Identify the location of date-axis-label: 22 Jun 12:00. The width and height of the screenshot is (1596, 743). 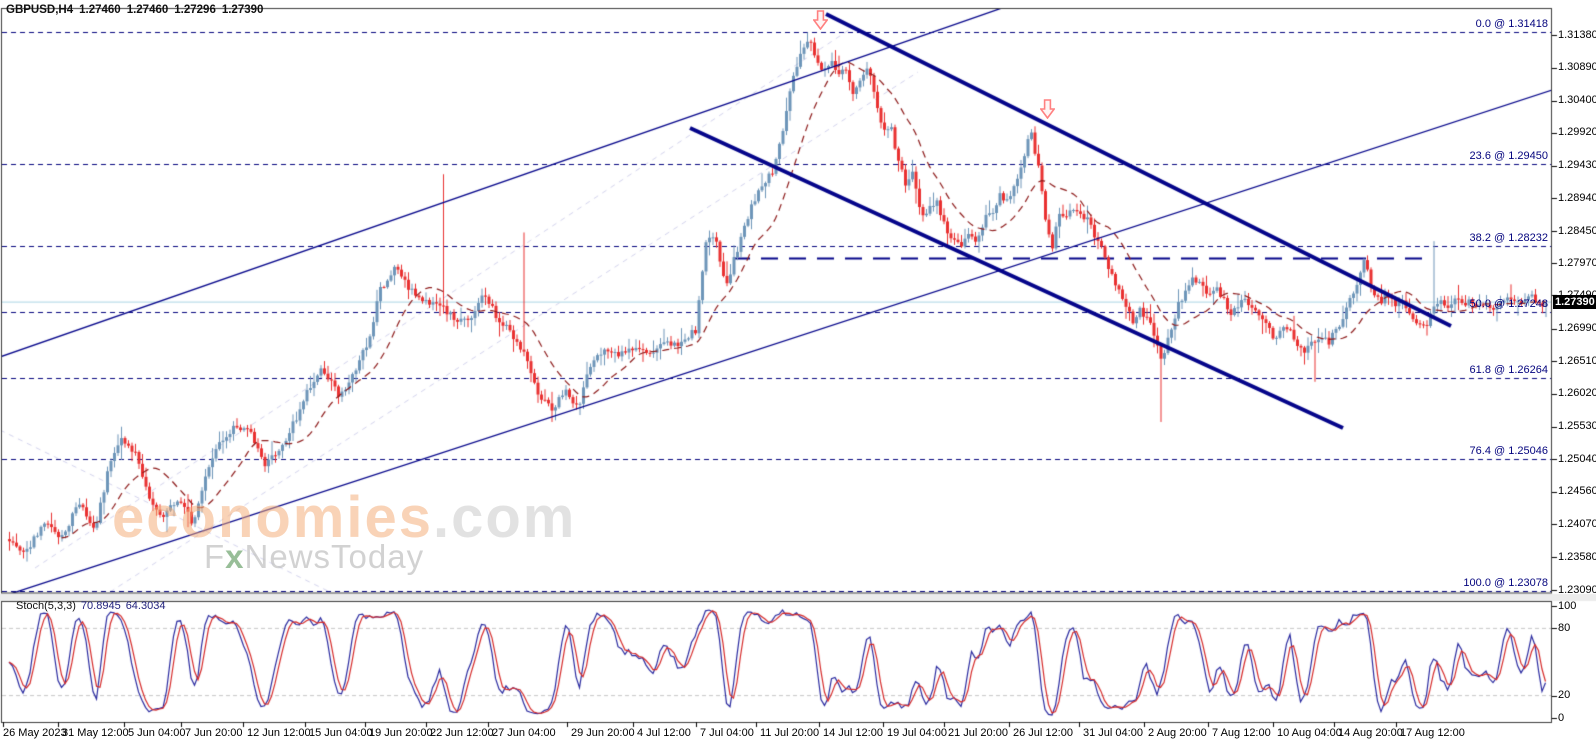
(462, 733).